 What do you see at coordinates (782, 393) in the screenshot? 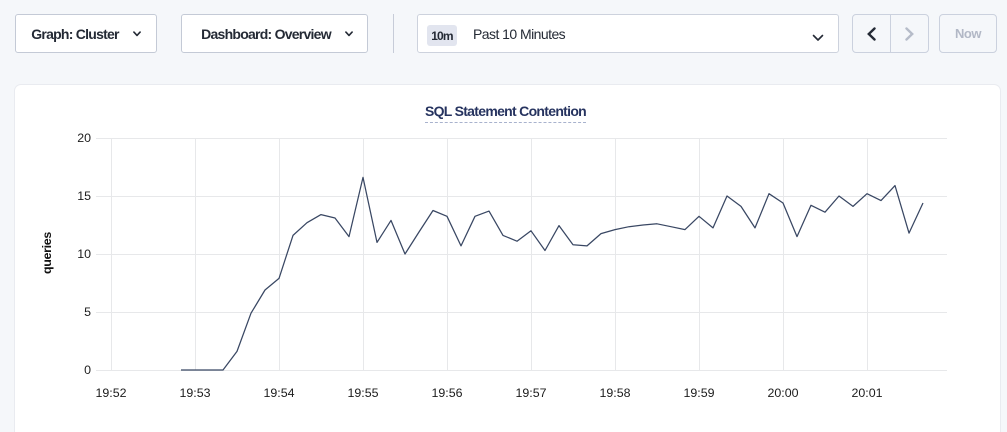
I see `svg-text: 20:00` at bounding box center [782, 393].